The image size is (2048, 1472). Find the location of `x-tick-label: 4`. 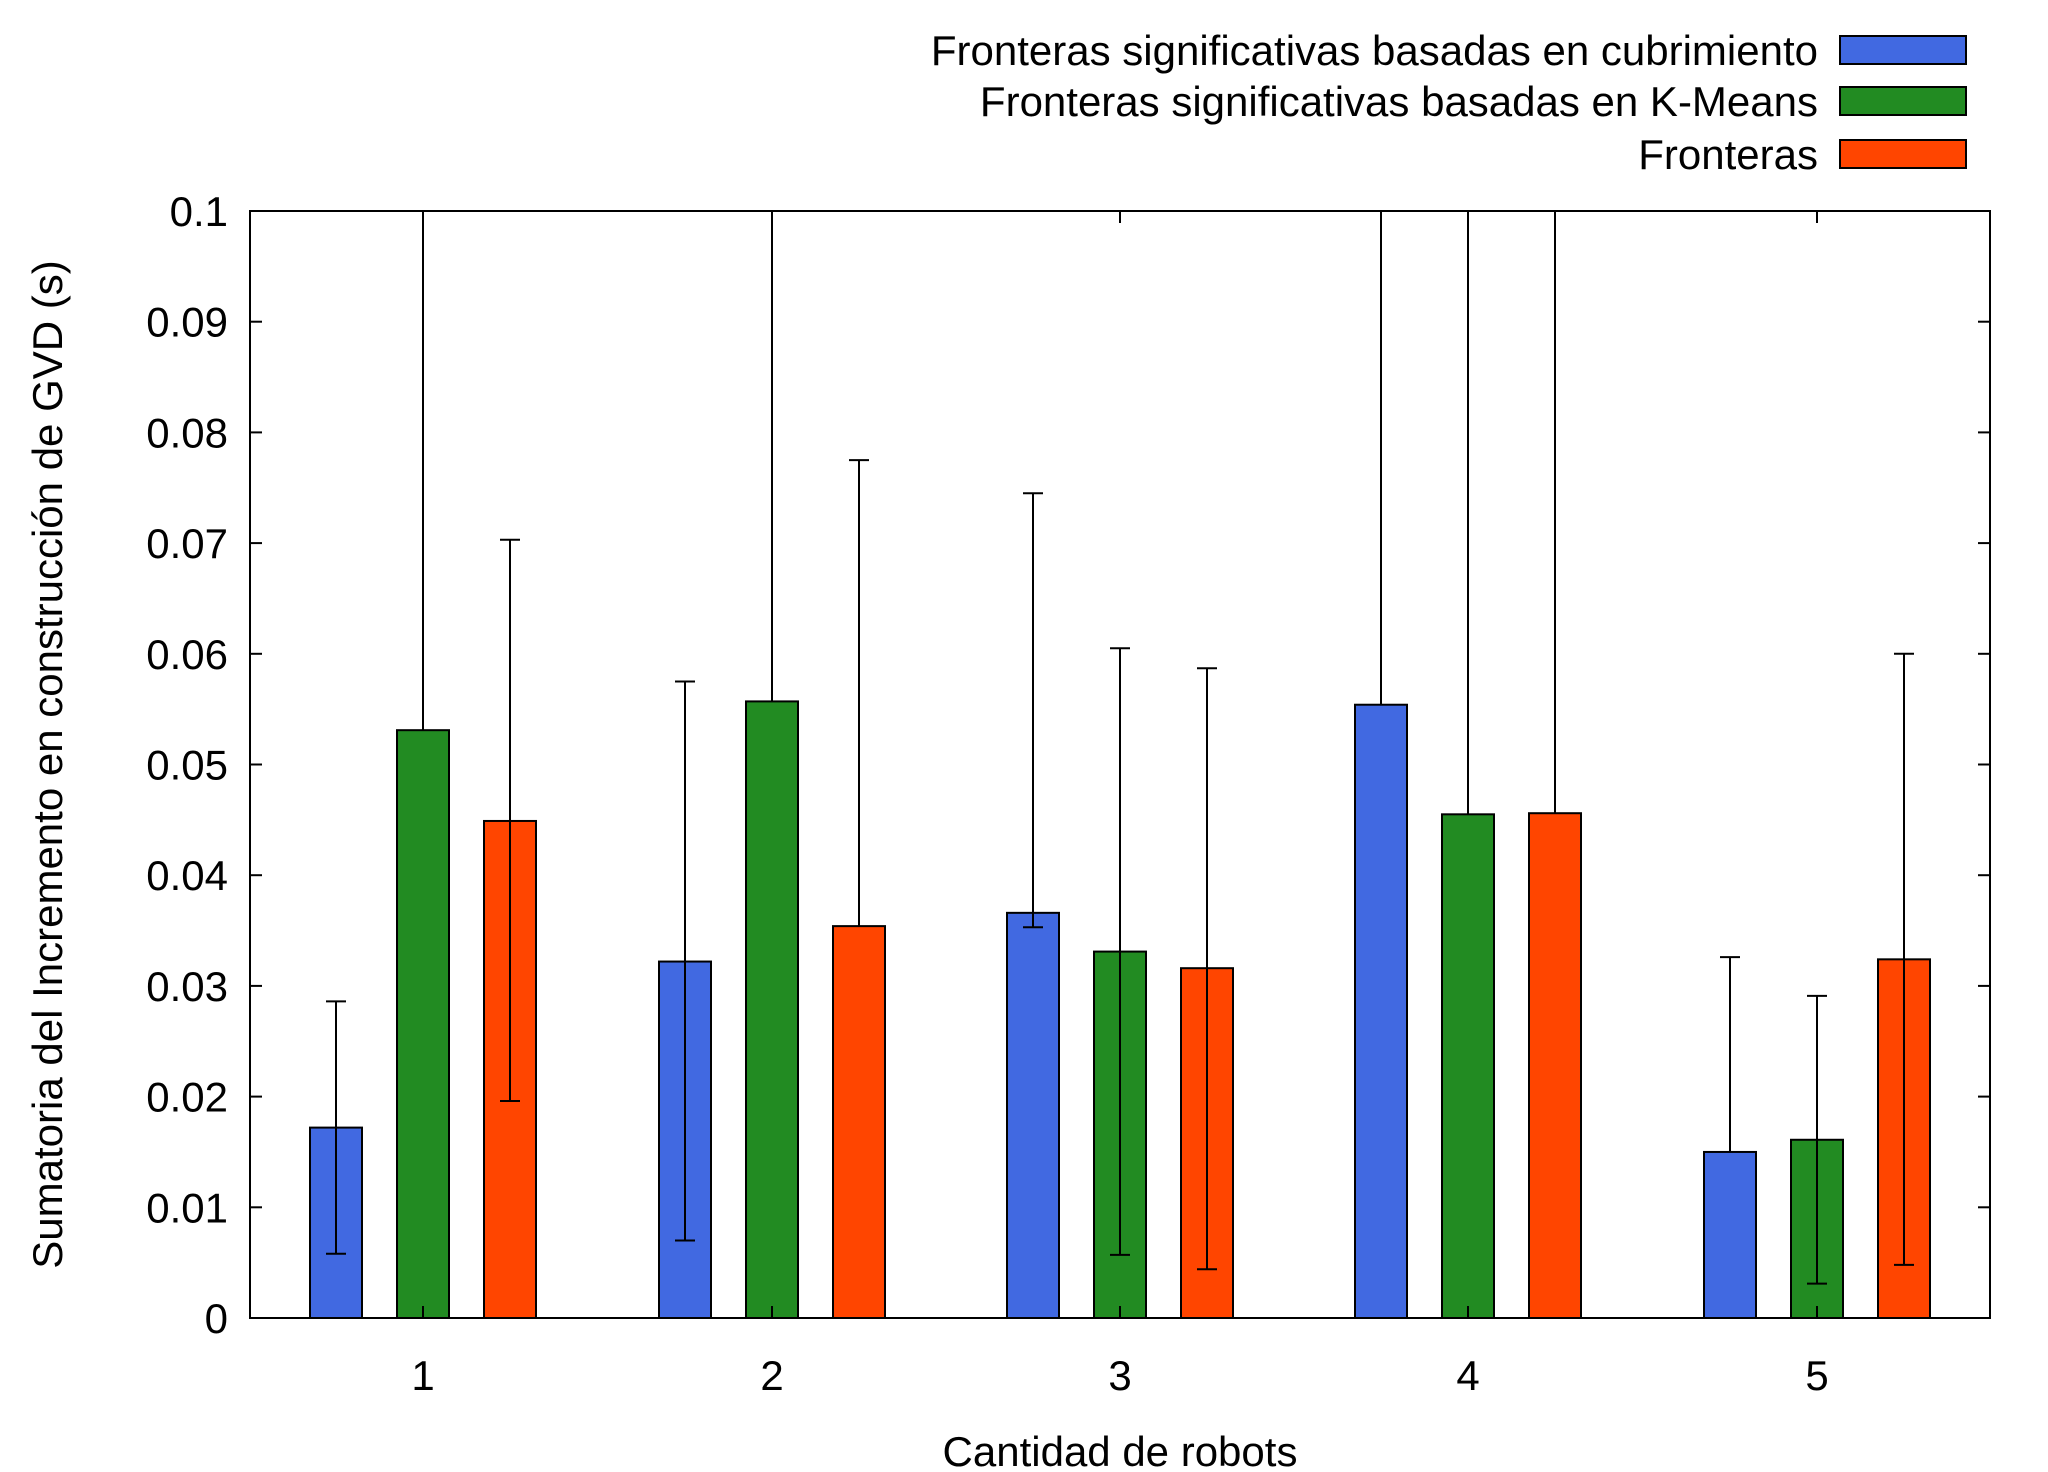

x-tick-label: 4 is located at coordinates (1467, 1375).